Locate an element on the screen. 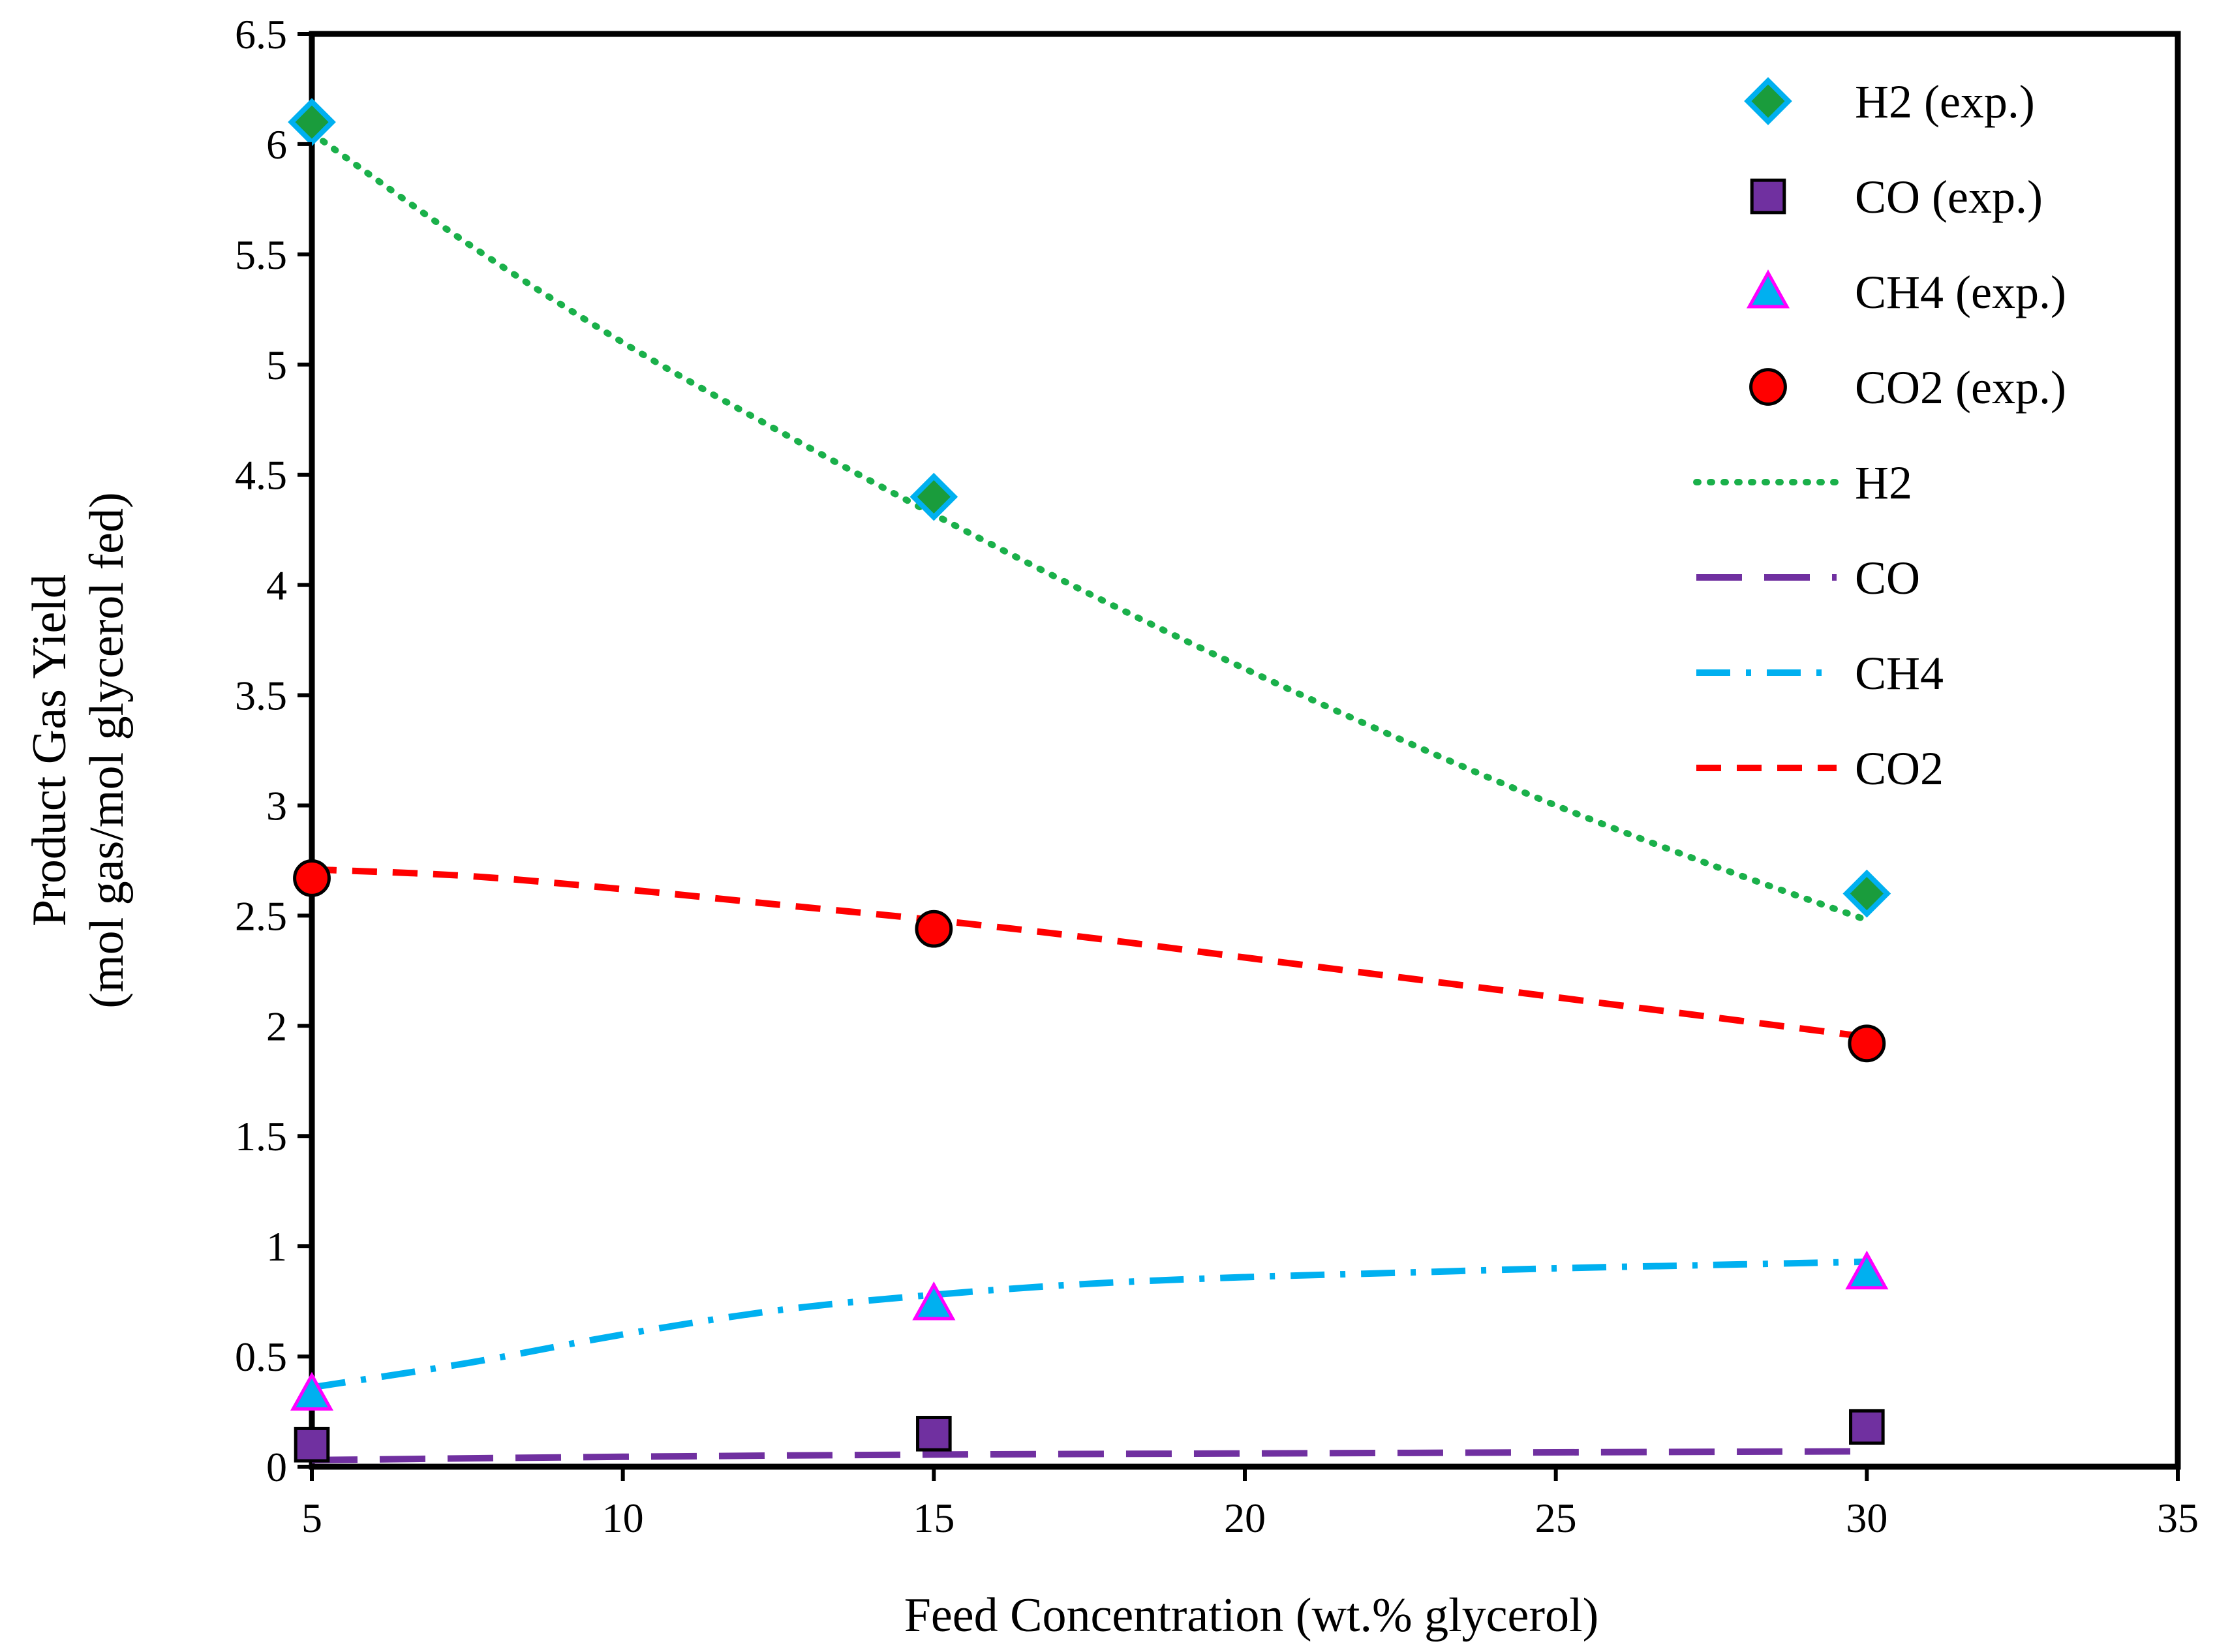 Image resolution: width=2215 pixels, height=1652 pixels. y-tick-label: 5 is located at coordinates (276, 365).